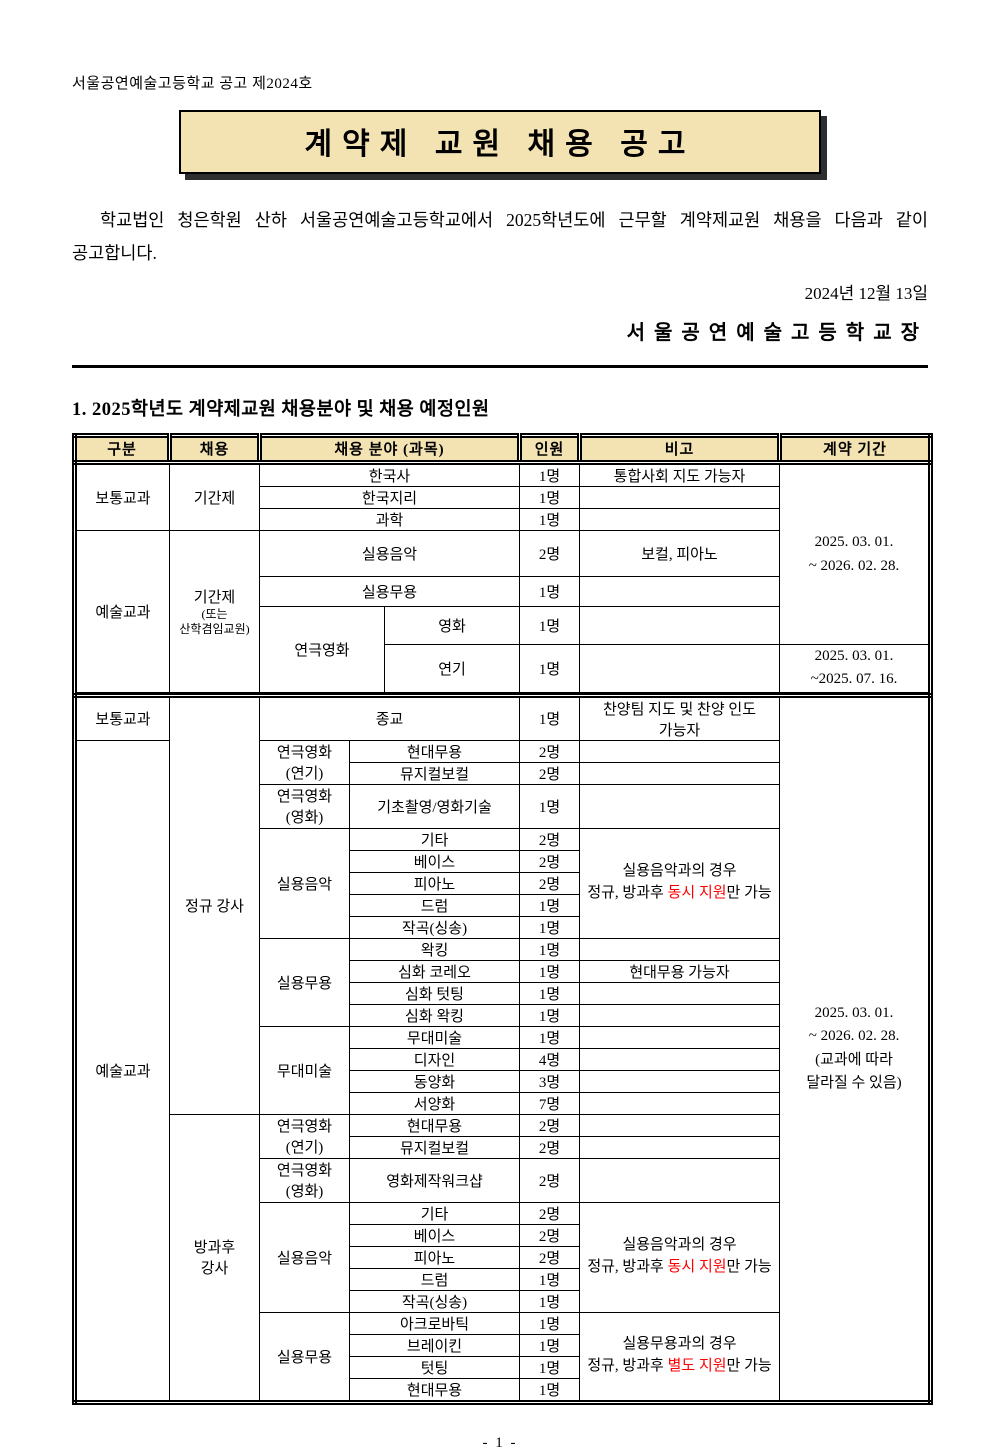 This screenshot has width=992, height=1452. What do you see at coordinates (434, 927) in the screenshot?
I see `cell-field: 작곡(싱송)` at bounding box center [434, 927].